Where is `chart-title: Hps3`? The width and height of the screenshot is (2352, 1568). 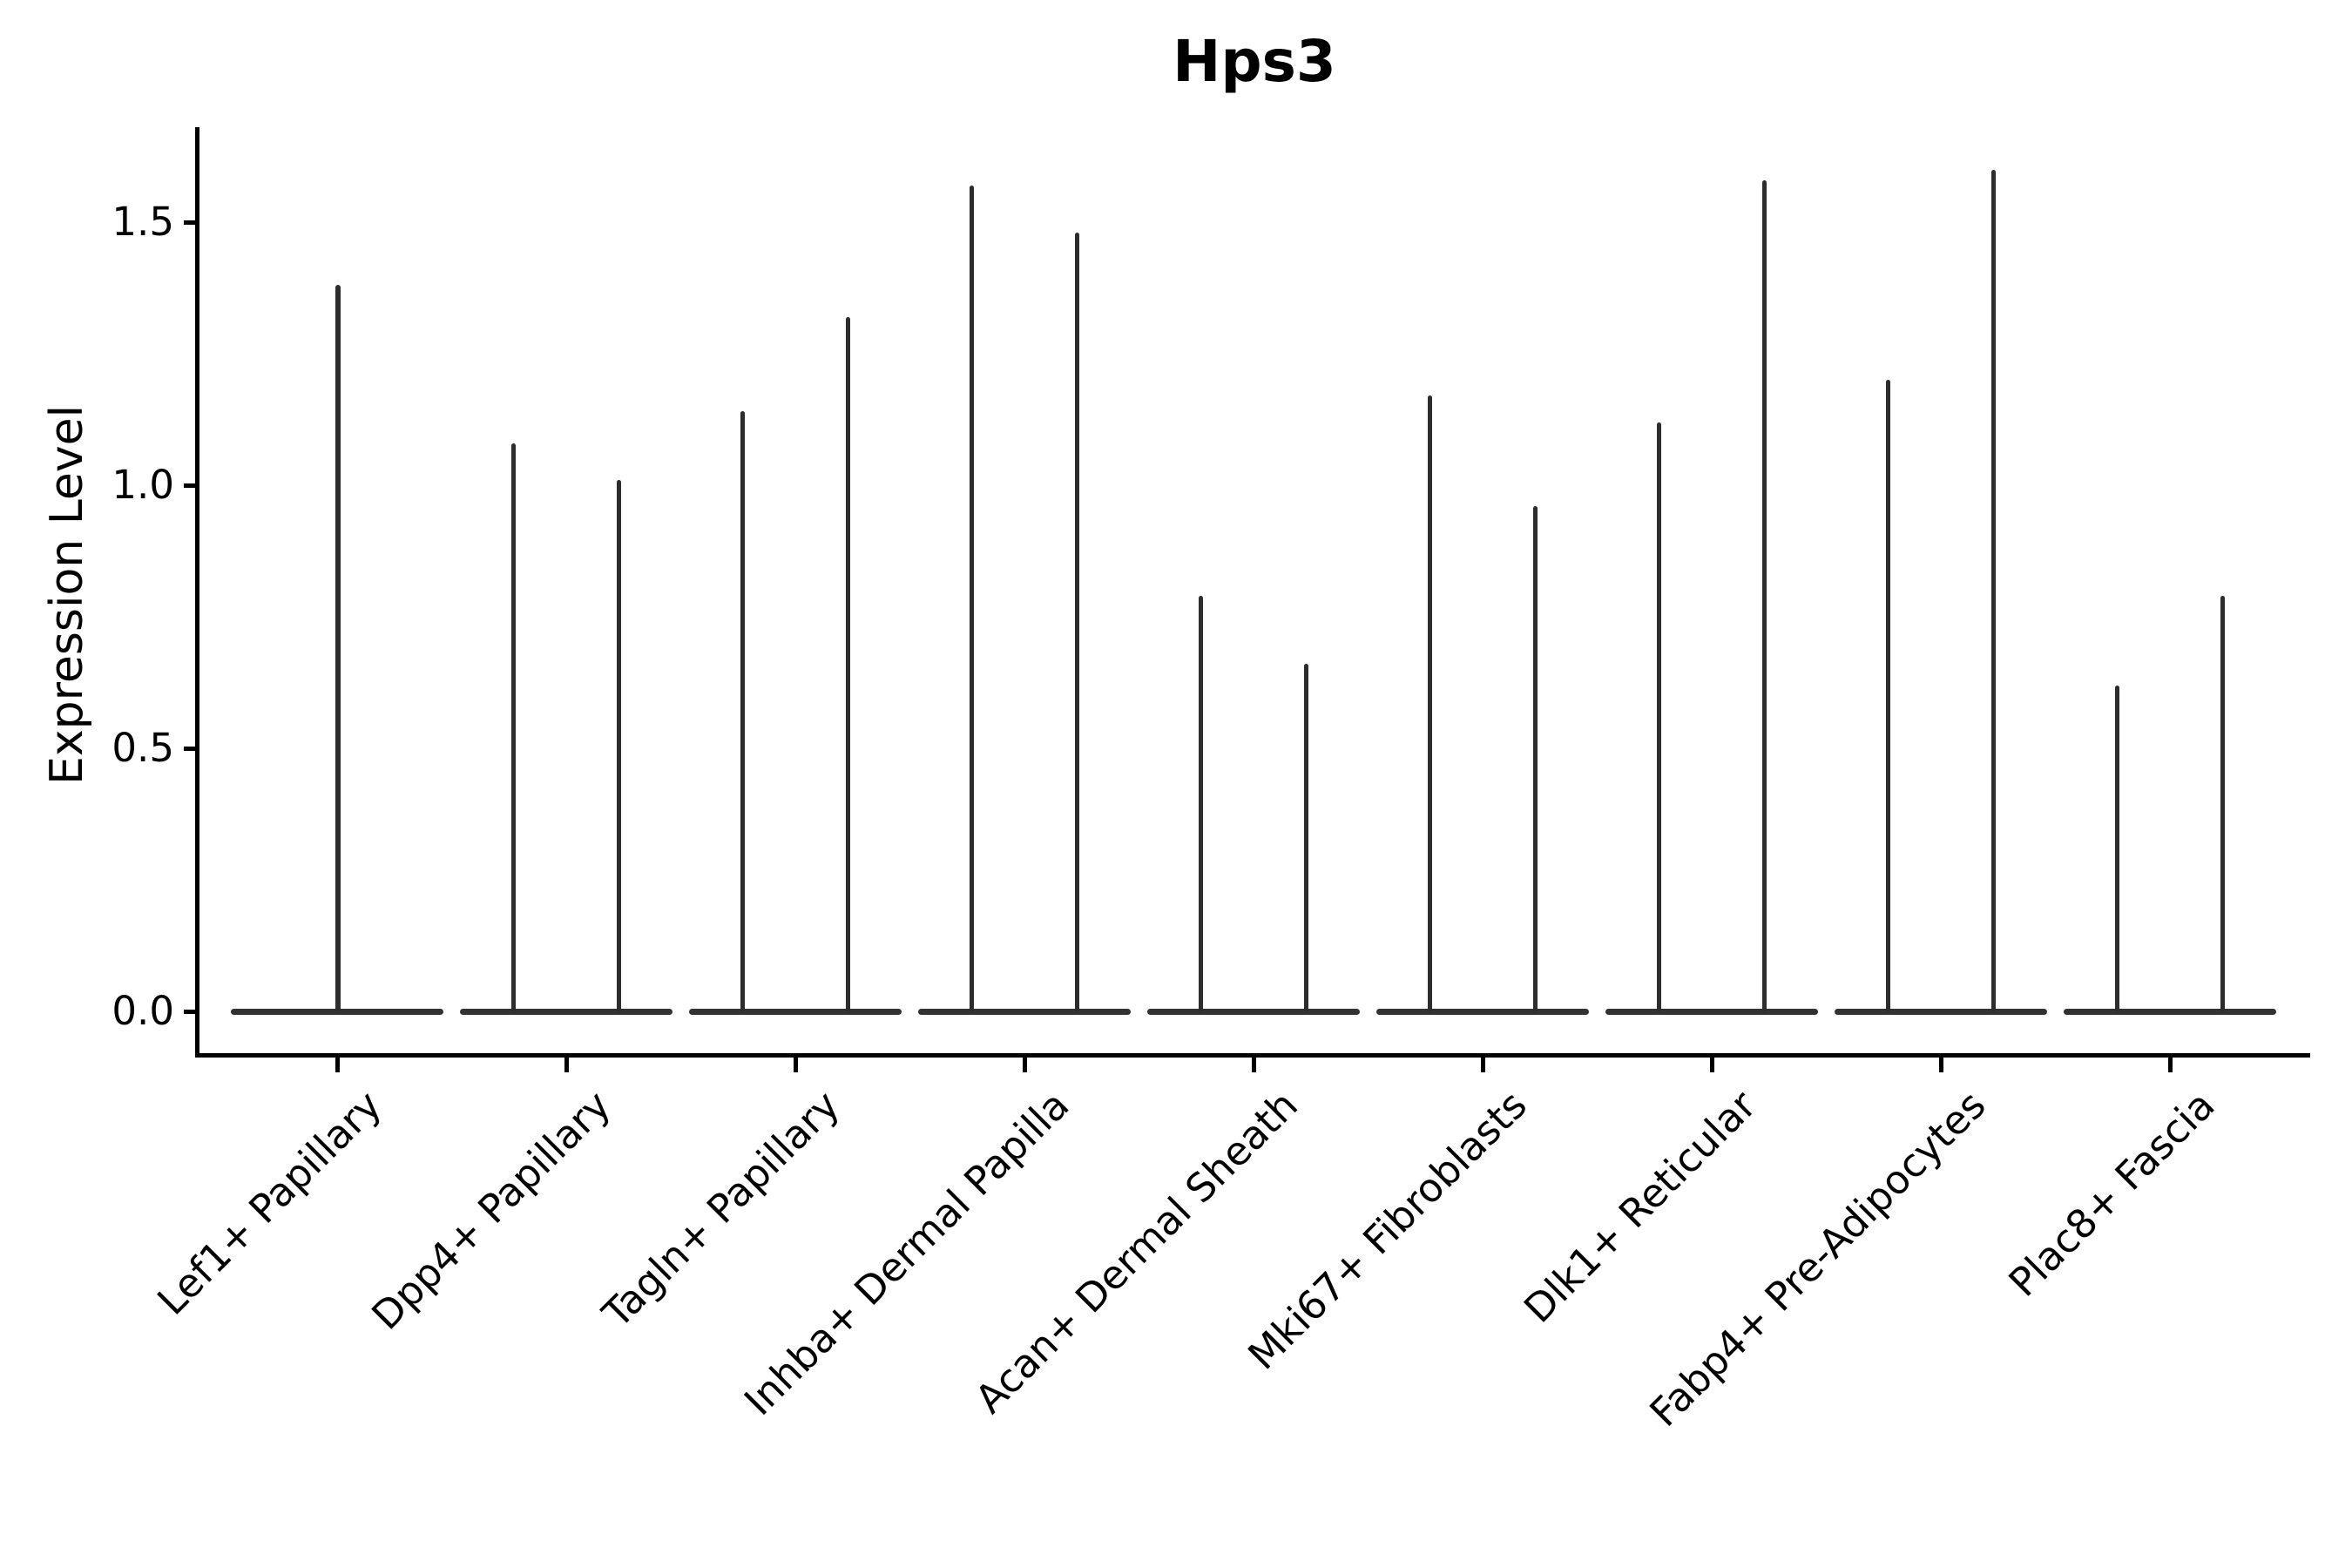
chart-title: Hps3 is located at coordinates (1254, 61).